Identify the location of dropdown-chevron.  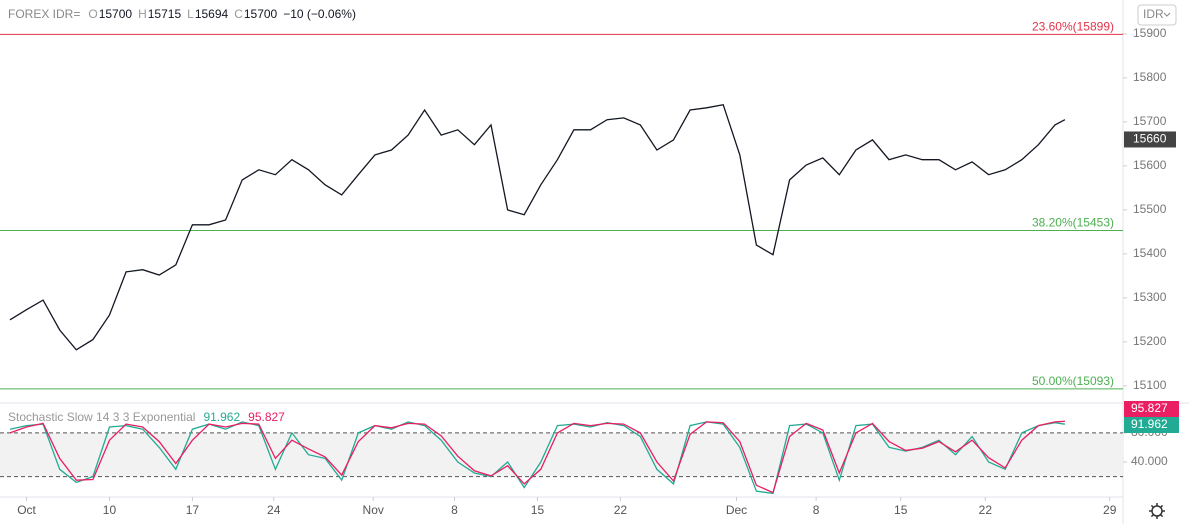
(1167, 14).